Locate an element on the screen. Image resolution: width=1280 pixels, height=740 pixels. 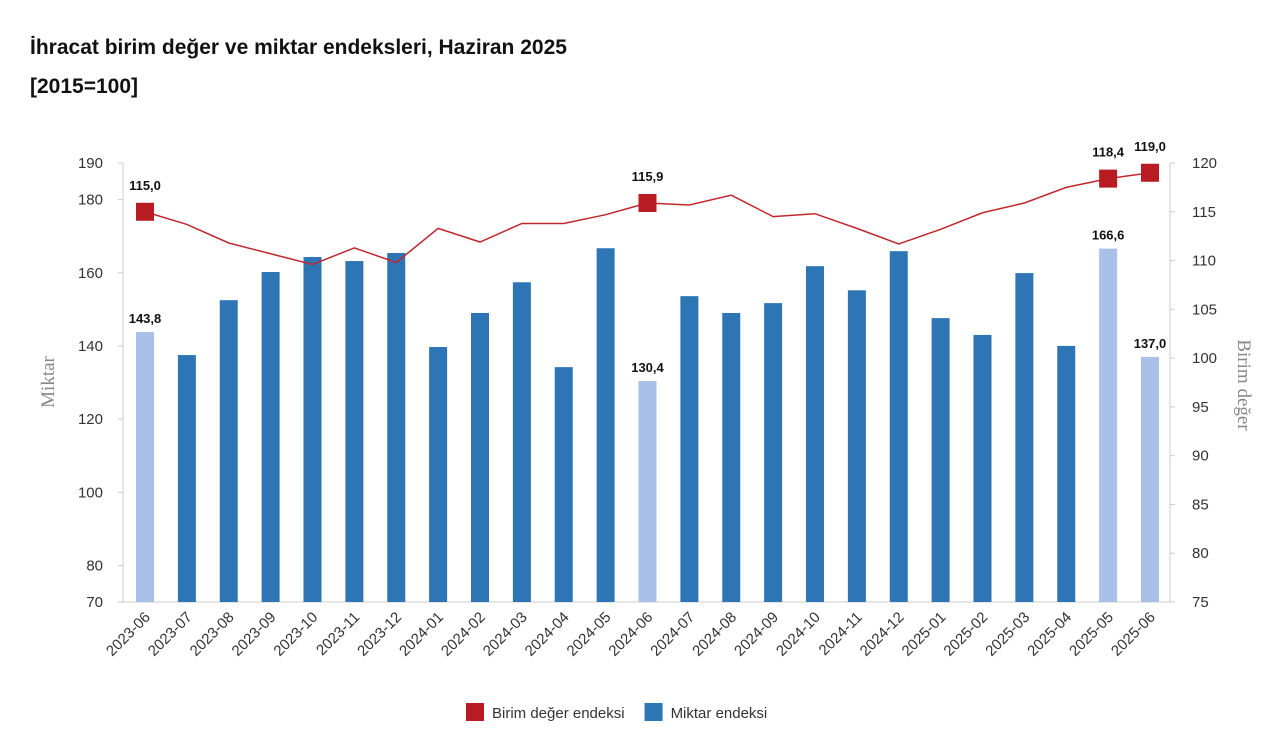
y2-tick-label: 105 is located at coordinates (1204, 309).